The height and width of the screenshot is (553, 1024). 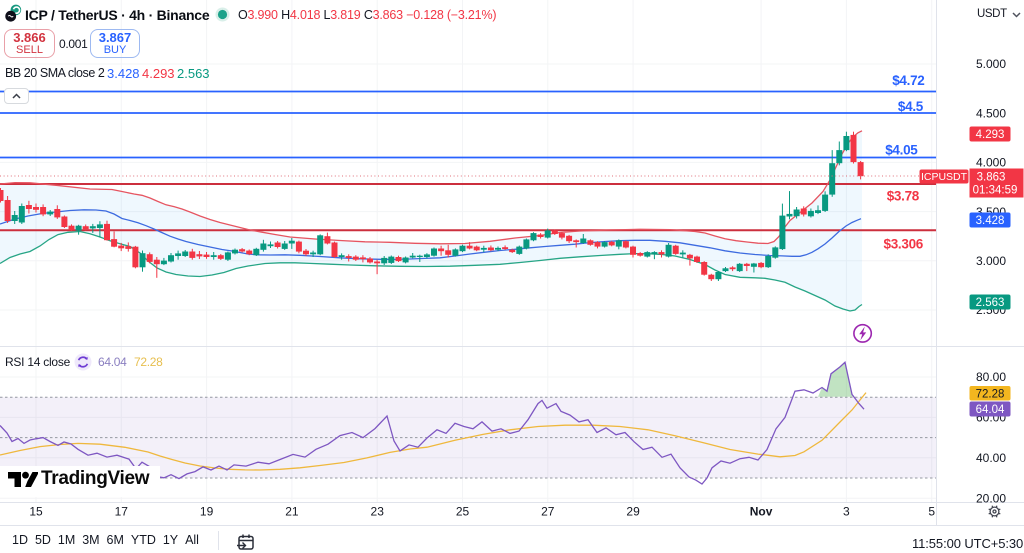 What do you see at coordinates (901, 149) in the screenshot?
I see `svg-text: $4.05` at bounding box center [901, 149].